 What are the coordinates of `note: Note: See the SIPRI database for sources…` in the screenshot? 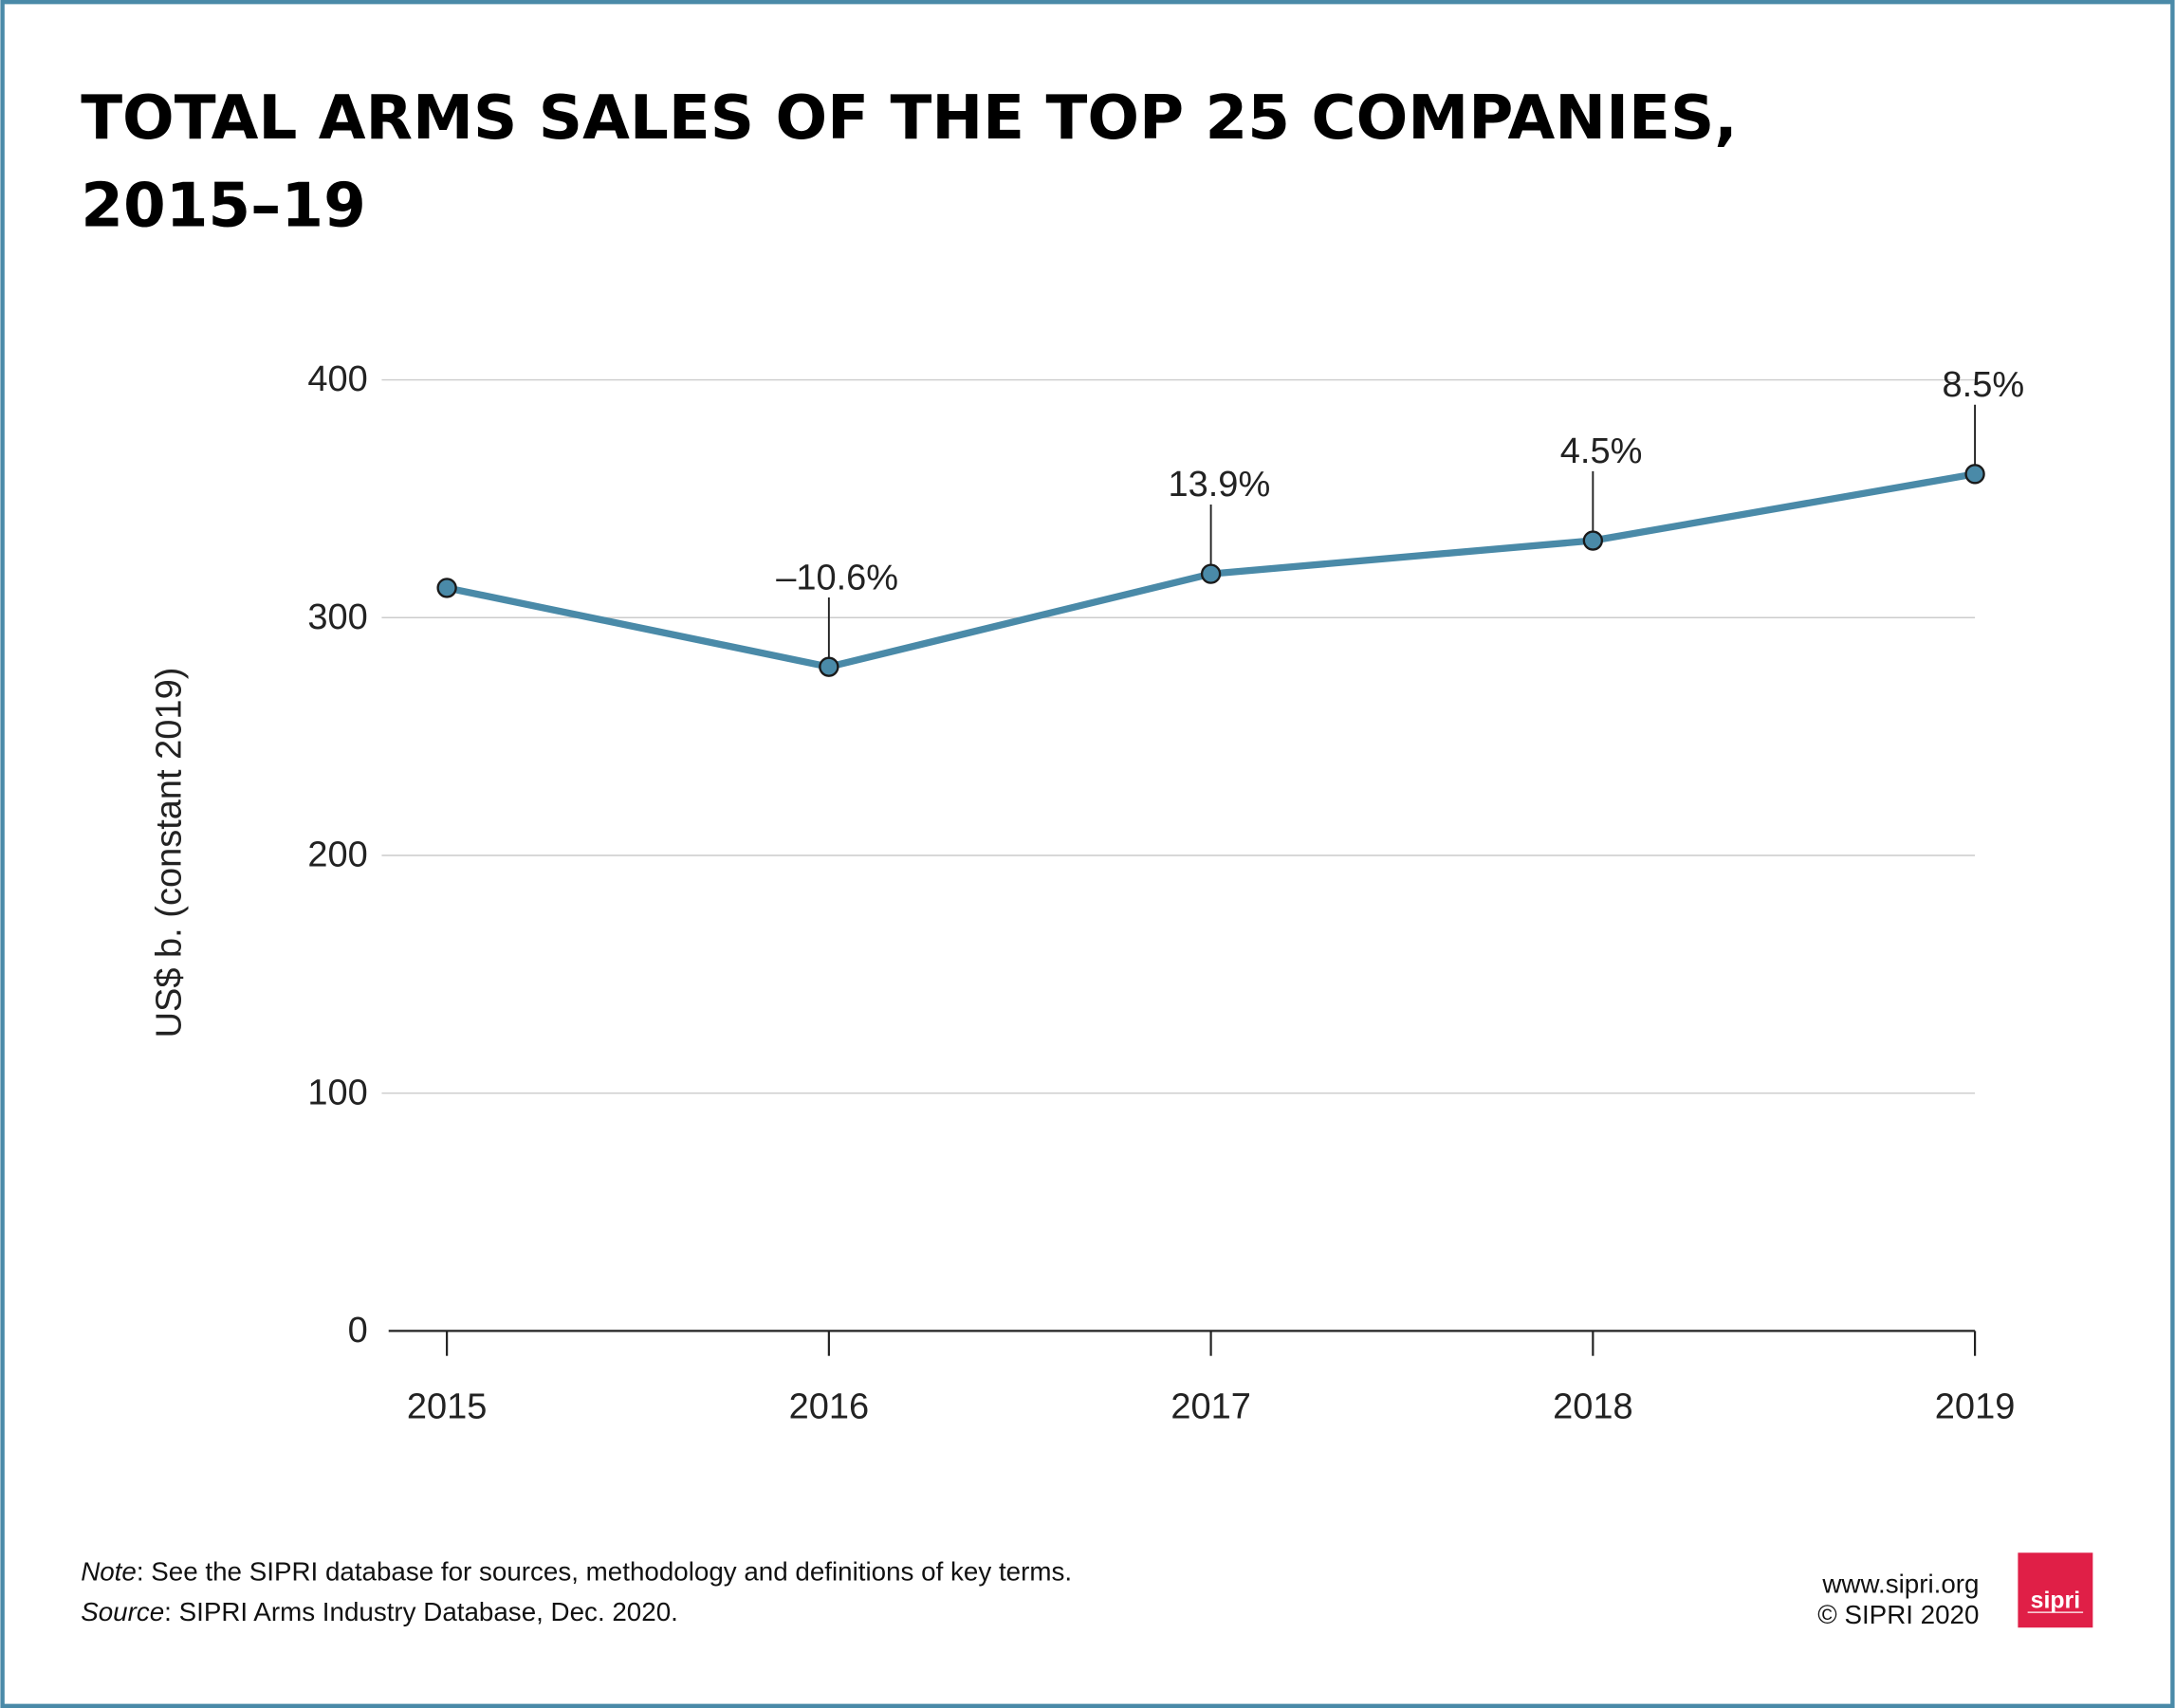 It's located at (576, 1572).